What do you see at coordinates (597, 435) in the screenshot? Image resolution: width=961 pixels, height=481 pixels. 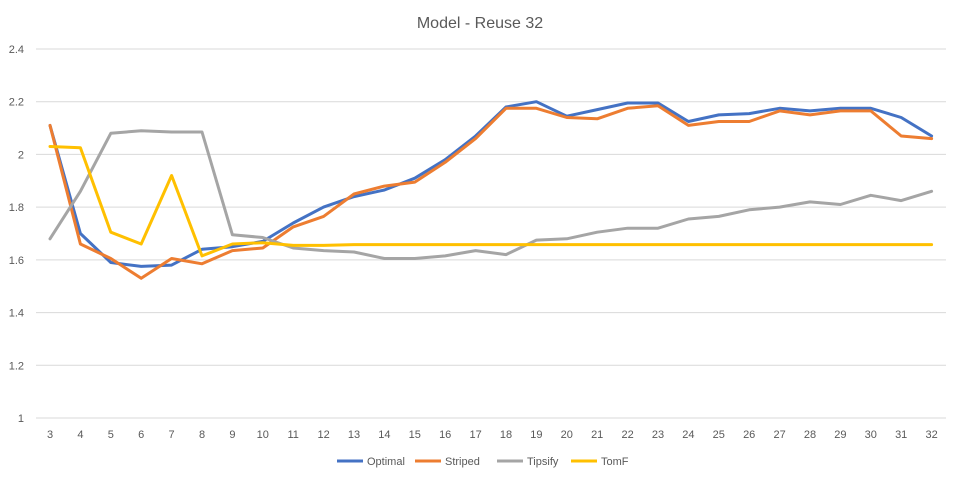 I see `x-tick-label: 21` at bounding box center [597, 435].